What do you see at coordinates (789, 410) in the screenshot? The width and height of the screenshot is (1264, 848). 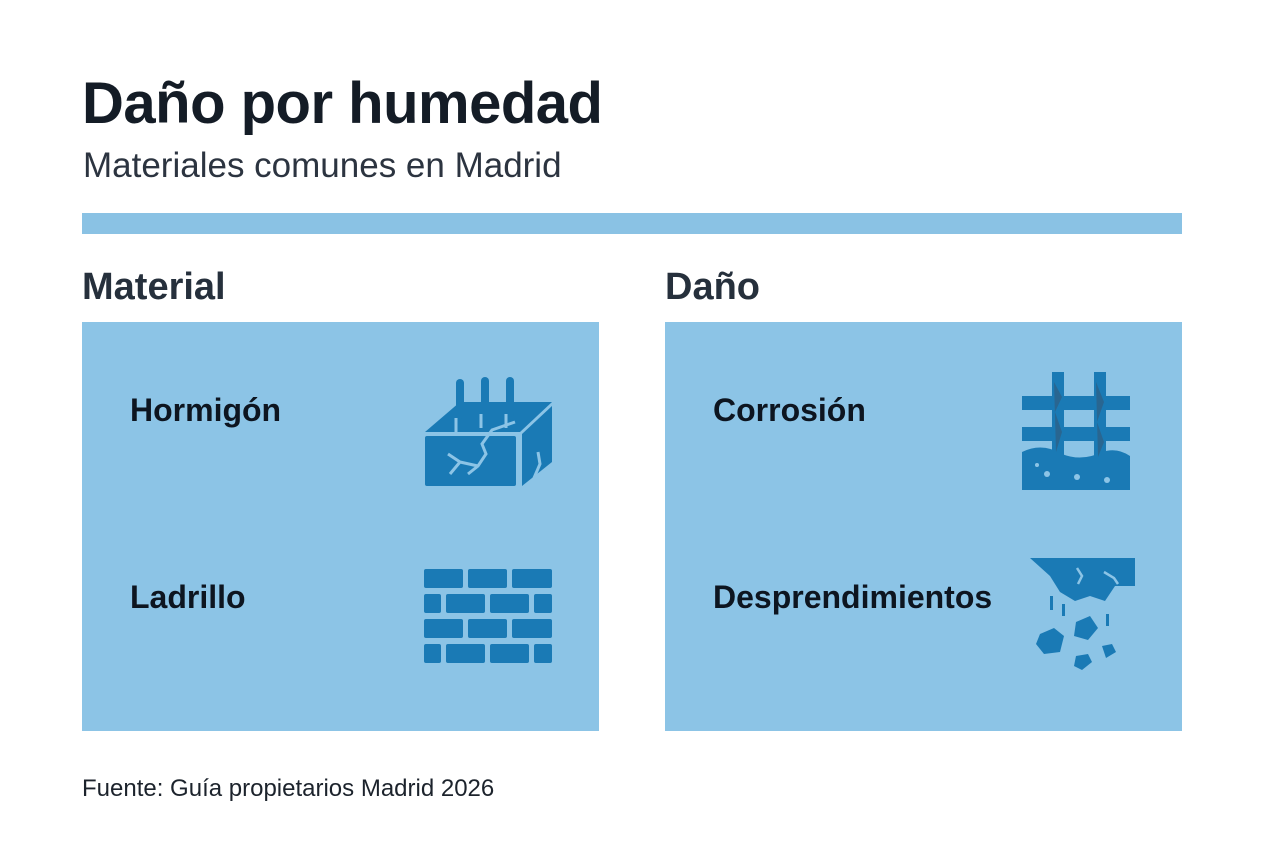 I see `item-label-corrosion: Corrosión` at bounding box center [789, 410].